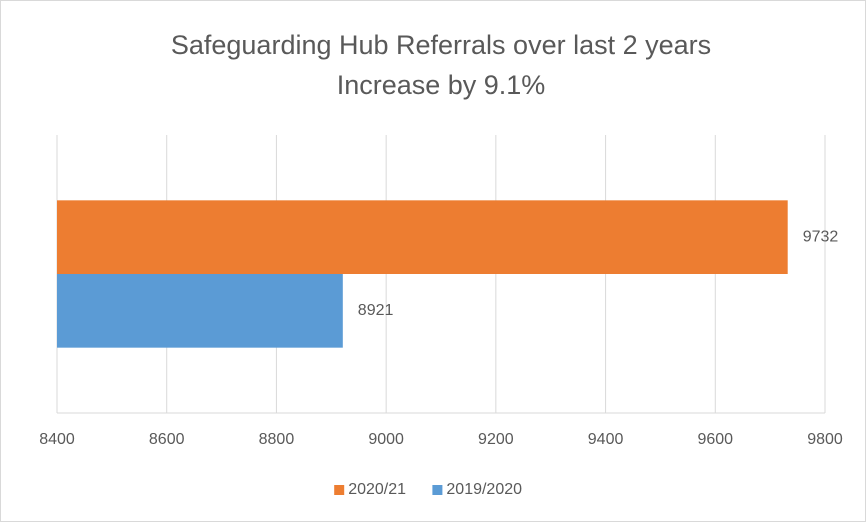  What do you see at coordinates (606, 439) in the screenshot?
I see `x-tick-label: 9400` at bounding box center [606, 439].